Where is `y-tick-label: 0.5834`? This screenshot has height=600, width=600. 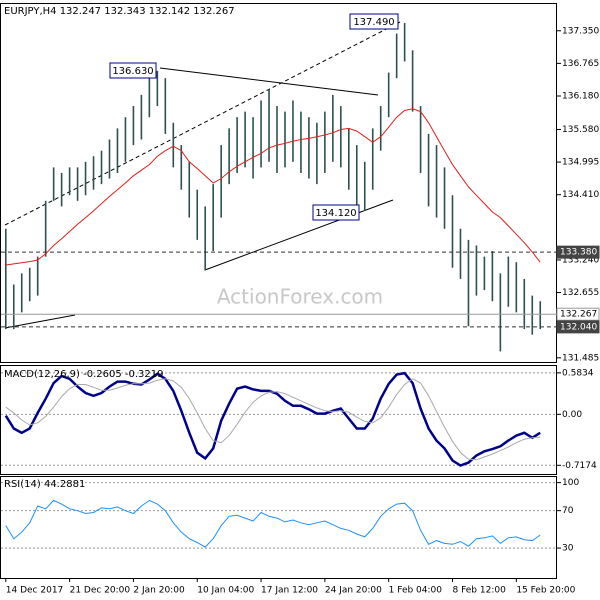
y-tick-label: 0.5834 is located at coordinates (578, 373).